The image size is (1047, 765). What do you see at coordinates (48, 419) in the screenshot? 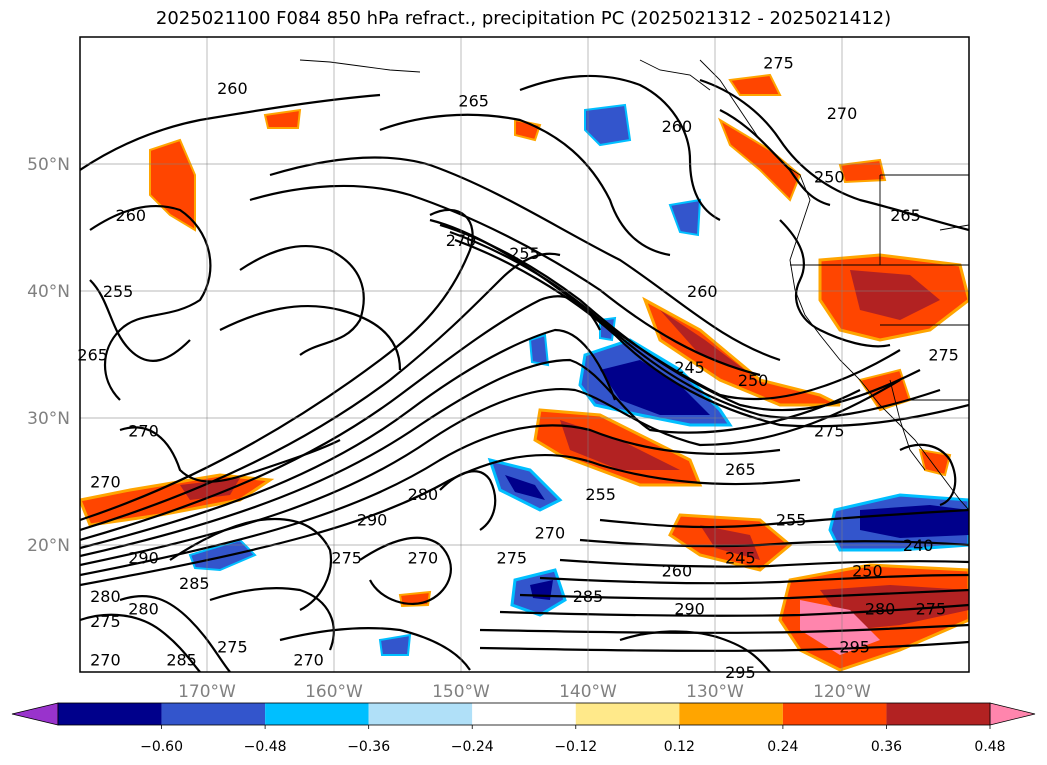
I see `lat-tick-label: 30°N` at bounding box center [48, 419].